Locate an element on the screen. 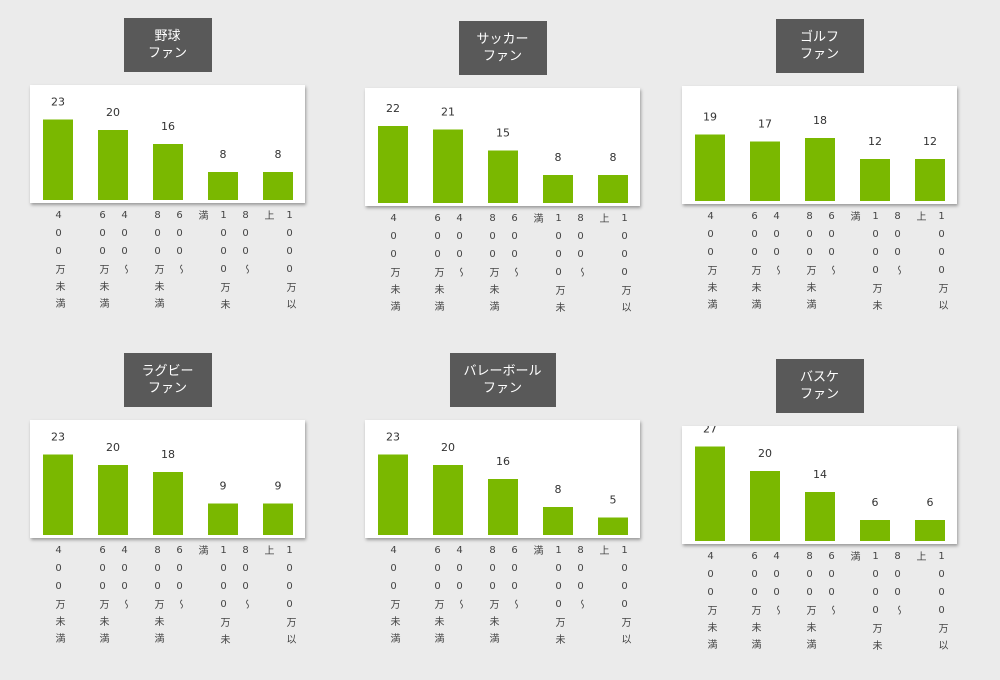 This screenshot has height=680, width=1000. value-label: 15 is located at coordinates (503, 133).